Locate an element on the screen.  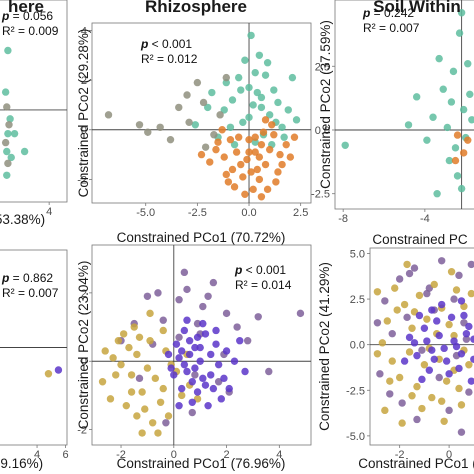
y-tick-label: 0.0 is located at coordinates (322, 131).